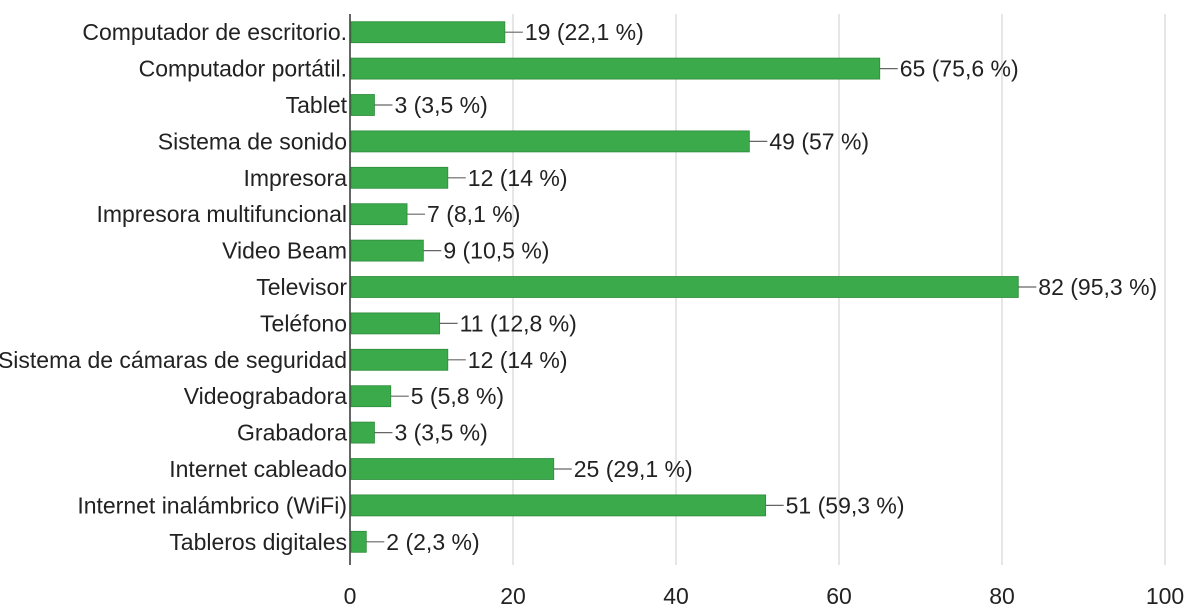  I want to click on category-label: Video Beam, so click(284, 251).